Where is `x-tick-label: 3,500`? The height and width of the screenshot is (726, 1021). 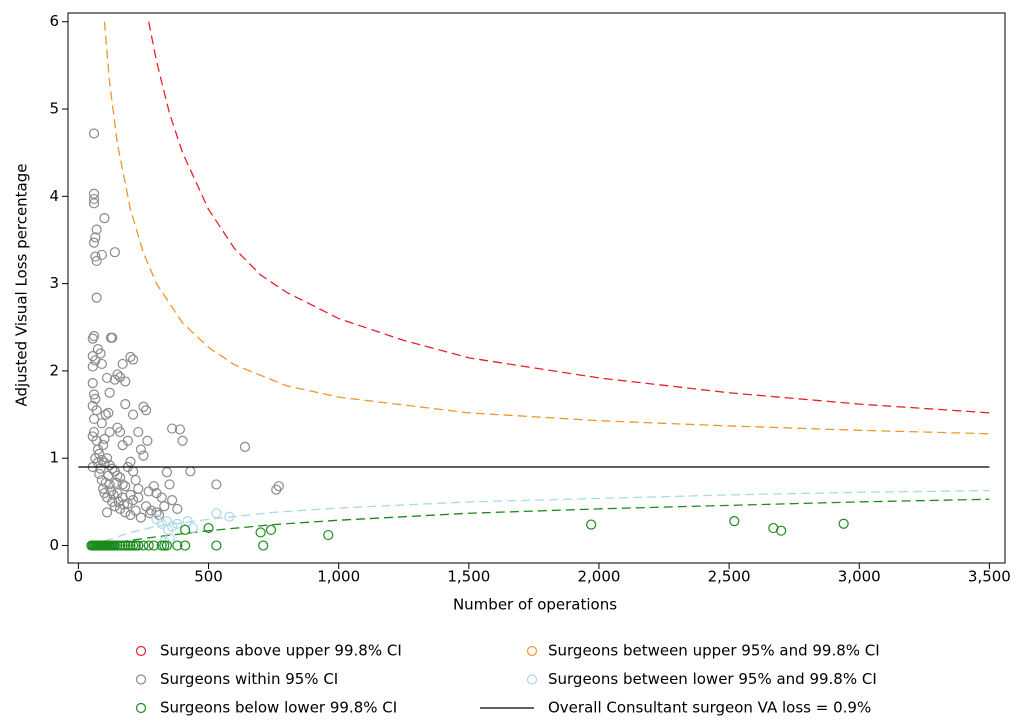 x-tick-label: 3,500 is located at coordinates (989, 577).